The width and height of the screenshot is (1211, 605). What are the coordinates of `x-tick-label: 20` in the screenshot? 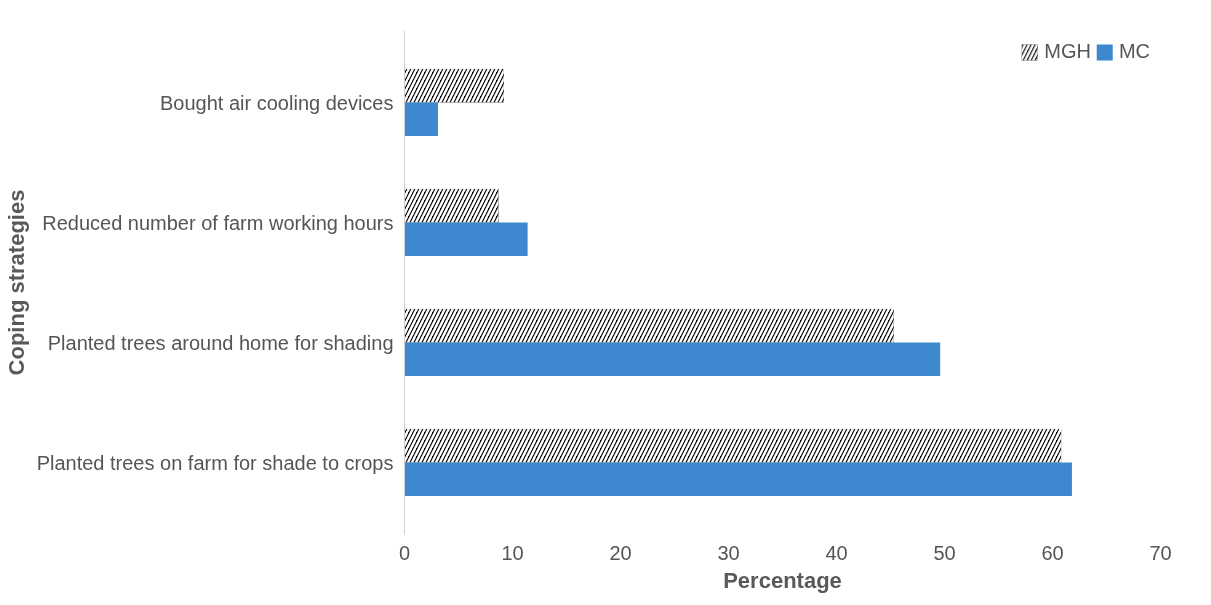 It's located at (620, 552).